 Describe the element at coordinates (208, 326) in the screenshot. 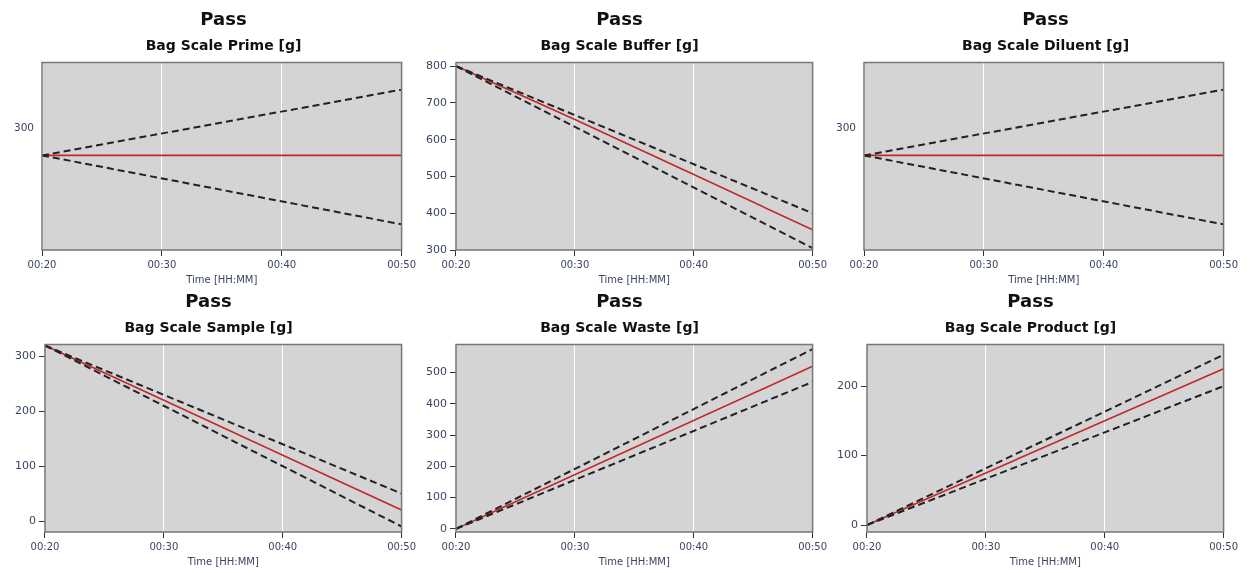

I see `chart-subtitle: Bag Scale Sample [g]` at that location.